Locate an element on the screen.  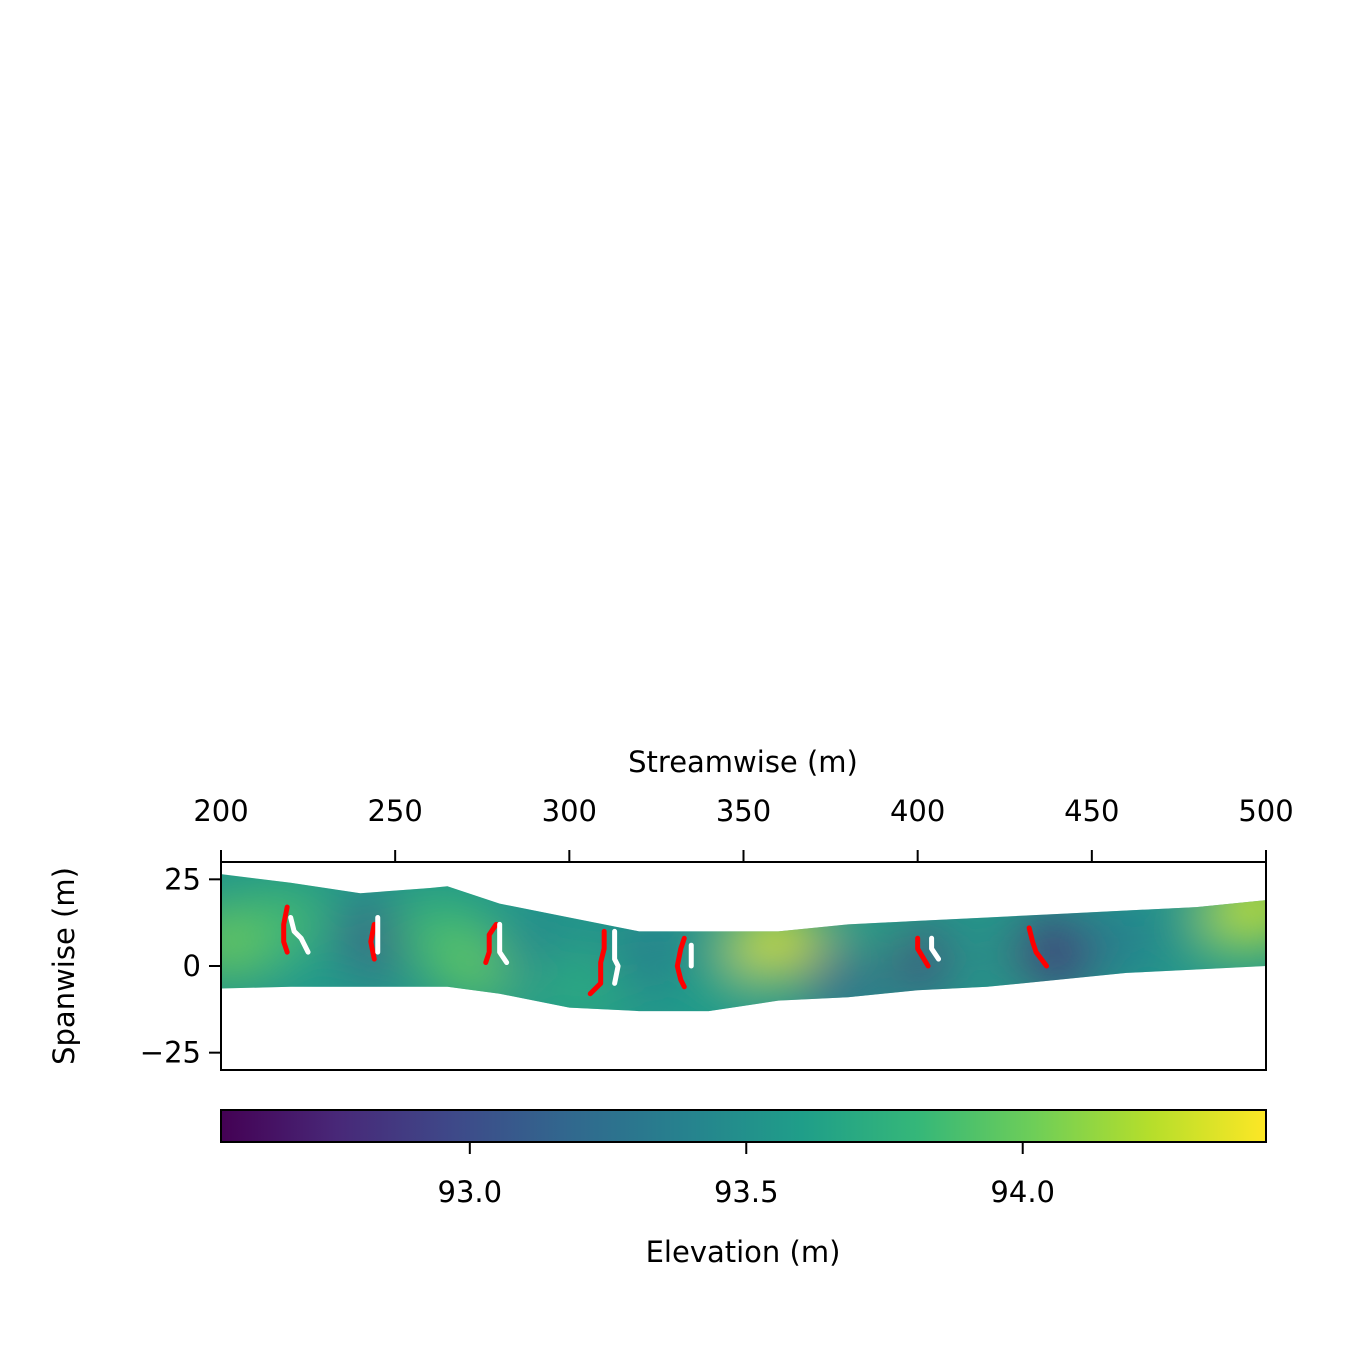
x-tick-label: 200 is located at coordinates (220, 811).